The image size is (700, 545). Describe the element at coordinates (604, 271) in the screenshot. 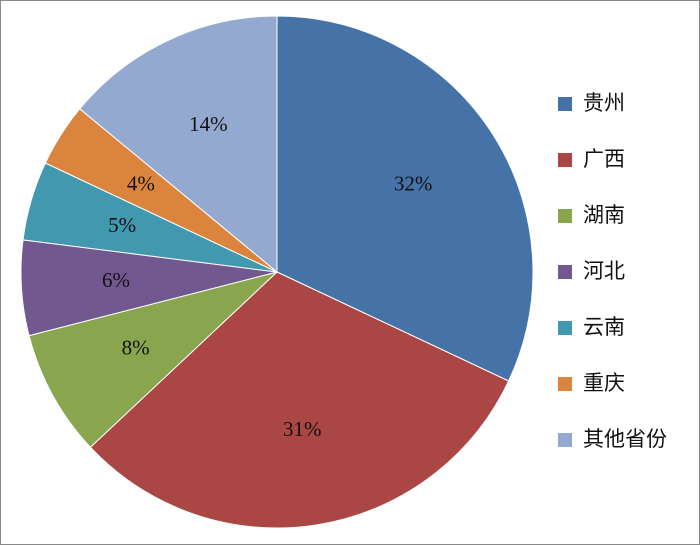

I see `legend-label: 河北` at that location.